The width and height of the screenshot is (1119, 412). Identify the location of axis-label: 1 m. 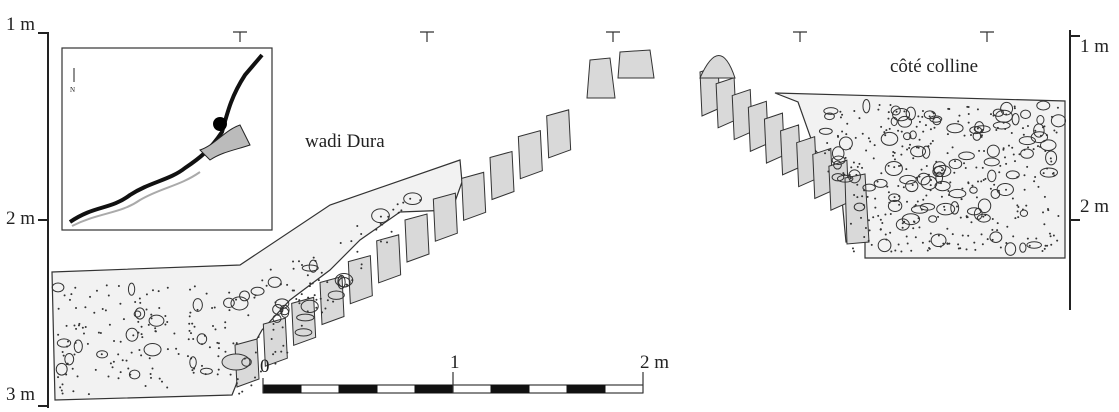
(1094, 46).